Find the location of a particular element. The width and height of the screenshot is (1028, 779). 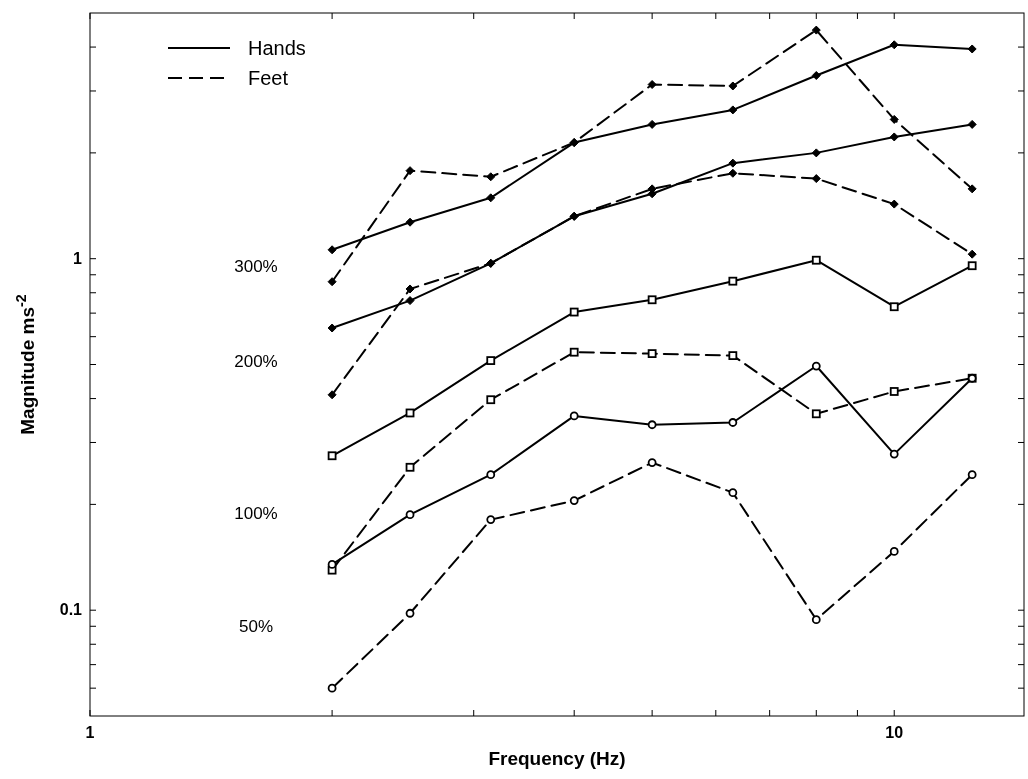

annotation: 100% is located at coordinates (256, 513).